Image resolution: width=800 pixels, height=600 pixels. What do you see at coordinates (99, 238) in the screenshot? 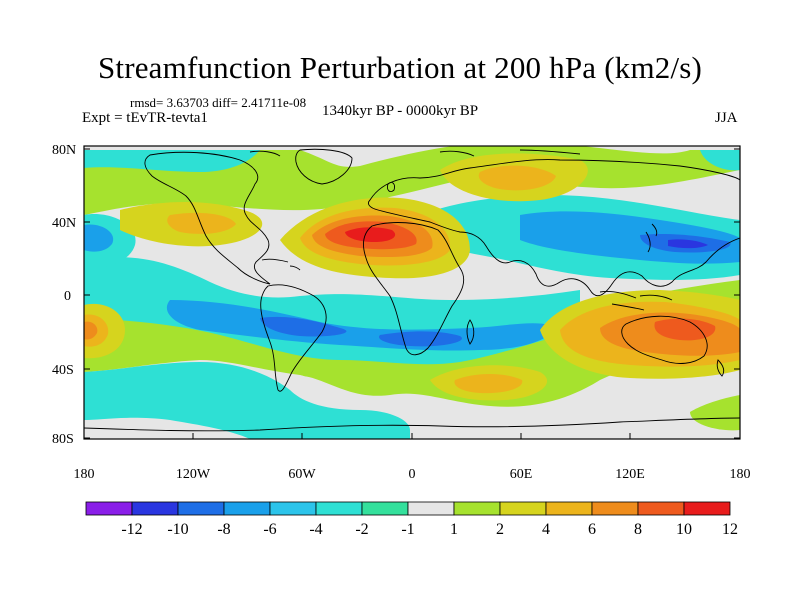
I see `field-core-west-blue` at bounding box center [99, 238].